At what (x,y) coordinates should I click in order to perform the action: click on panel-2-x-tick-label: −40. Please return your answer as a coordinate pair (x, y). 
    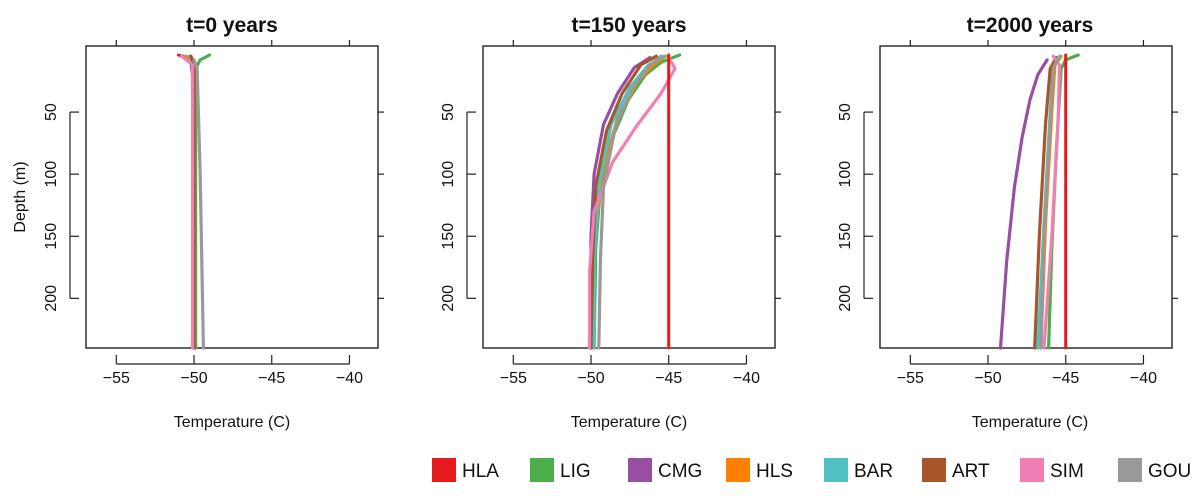
    Looking at the image, I should click on (746, 378).